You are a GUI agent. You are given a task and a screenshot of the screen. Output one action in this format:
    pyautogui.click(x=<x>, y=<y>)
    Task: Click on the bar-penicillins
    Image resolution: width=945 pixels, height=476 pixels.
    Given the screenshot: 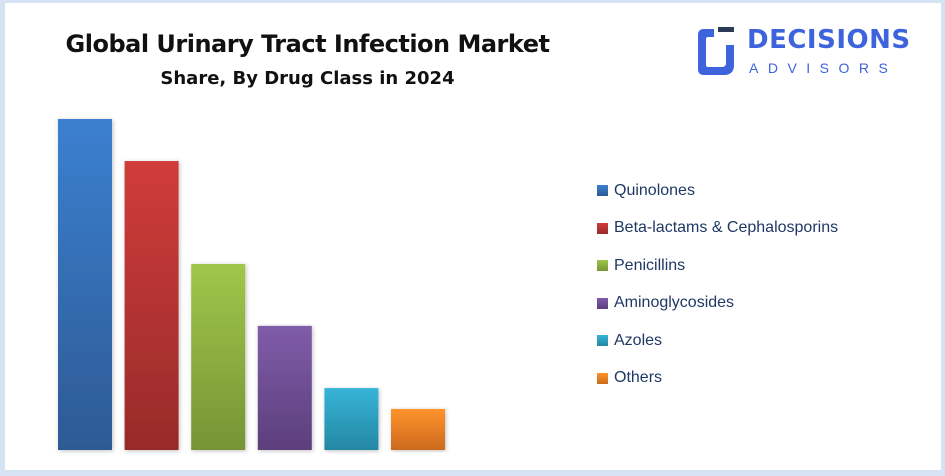 What is the action you would take?
    pyautogui.click(x=218, y=356)
    